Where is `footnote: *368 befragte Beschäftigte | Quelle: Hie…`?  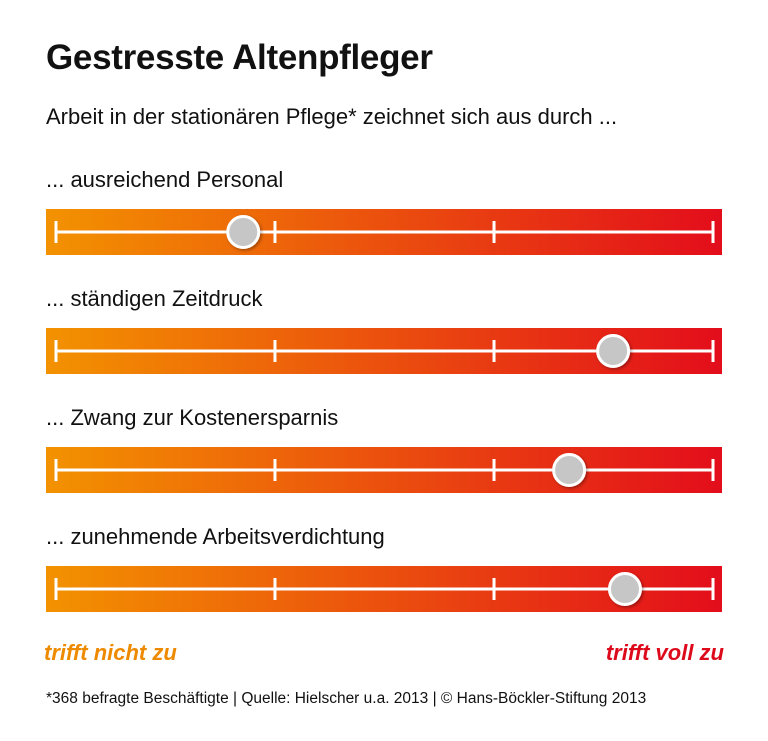 footnote: *368 befragte Beschäftigte | Quelle: Hie… is located at coordinates (346, 698).